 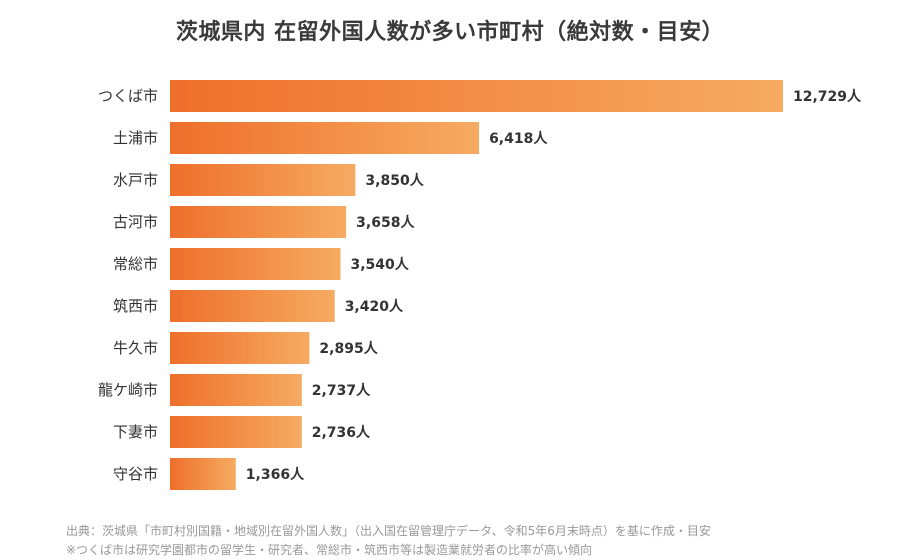 What do you see at coordinates (275, 474) in the screenshot?
I see `value-label: 1,366人` at bounding box center [275, 474].